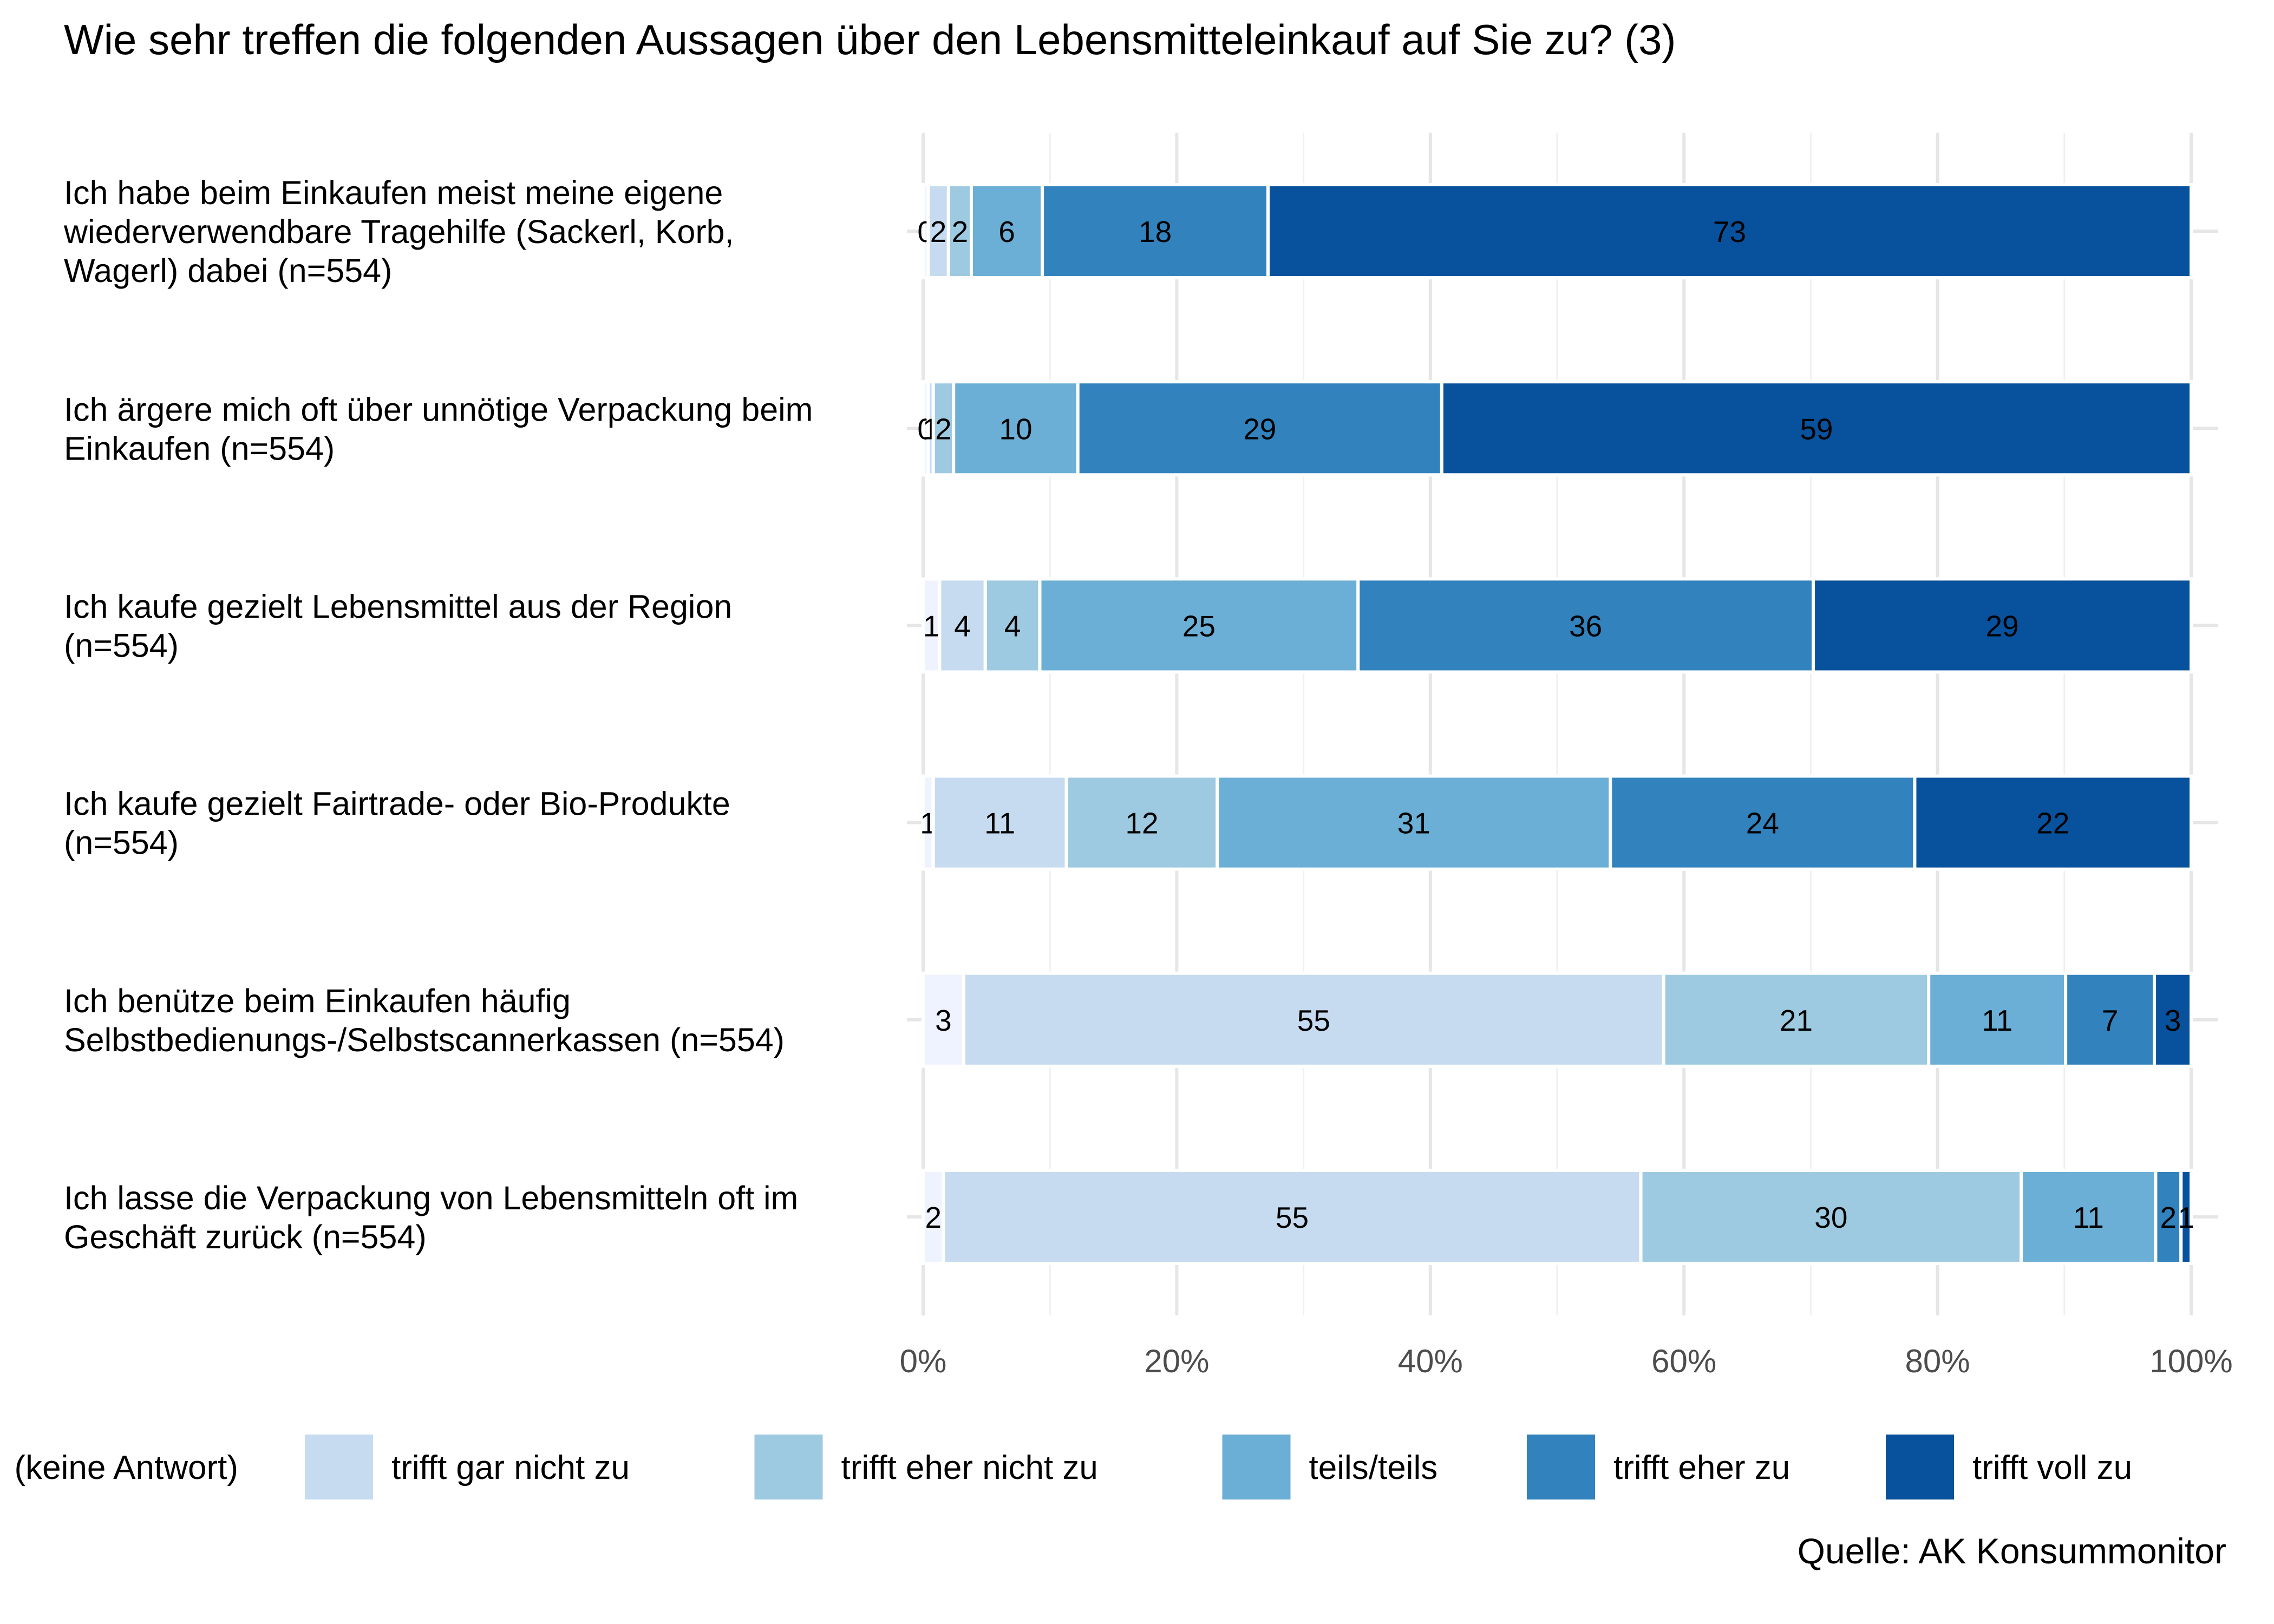 This screenshot has height=1624, width=2274. What do you see at coordinates (1374, 1468) in the screenshot?
I see `legend-label: teils/teils` at bounding box center [1374, 1468].